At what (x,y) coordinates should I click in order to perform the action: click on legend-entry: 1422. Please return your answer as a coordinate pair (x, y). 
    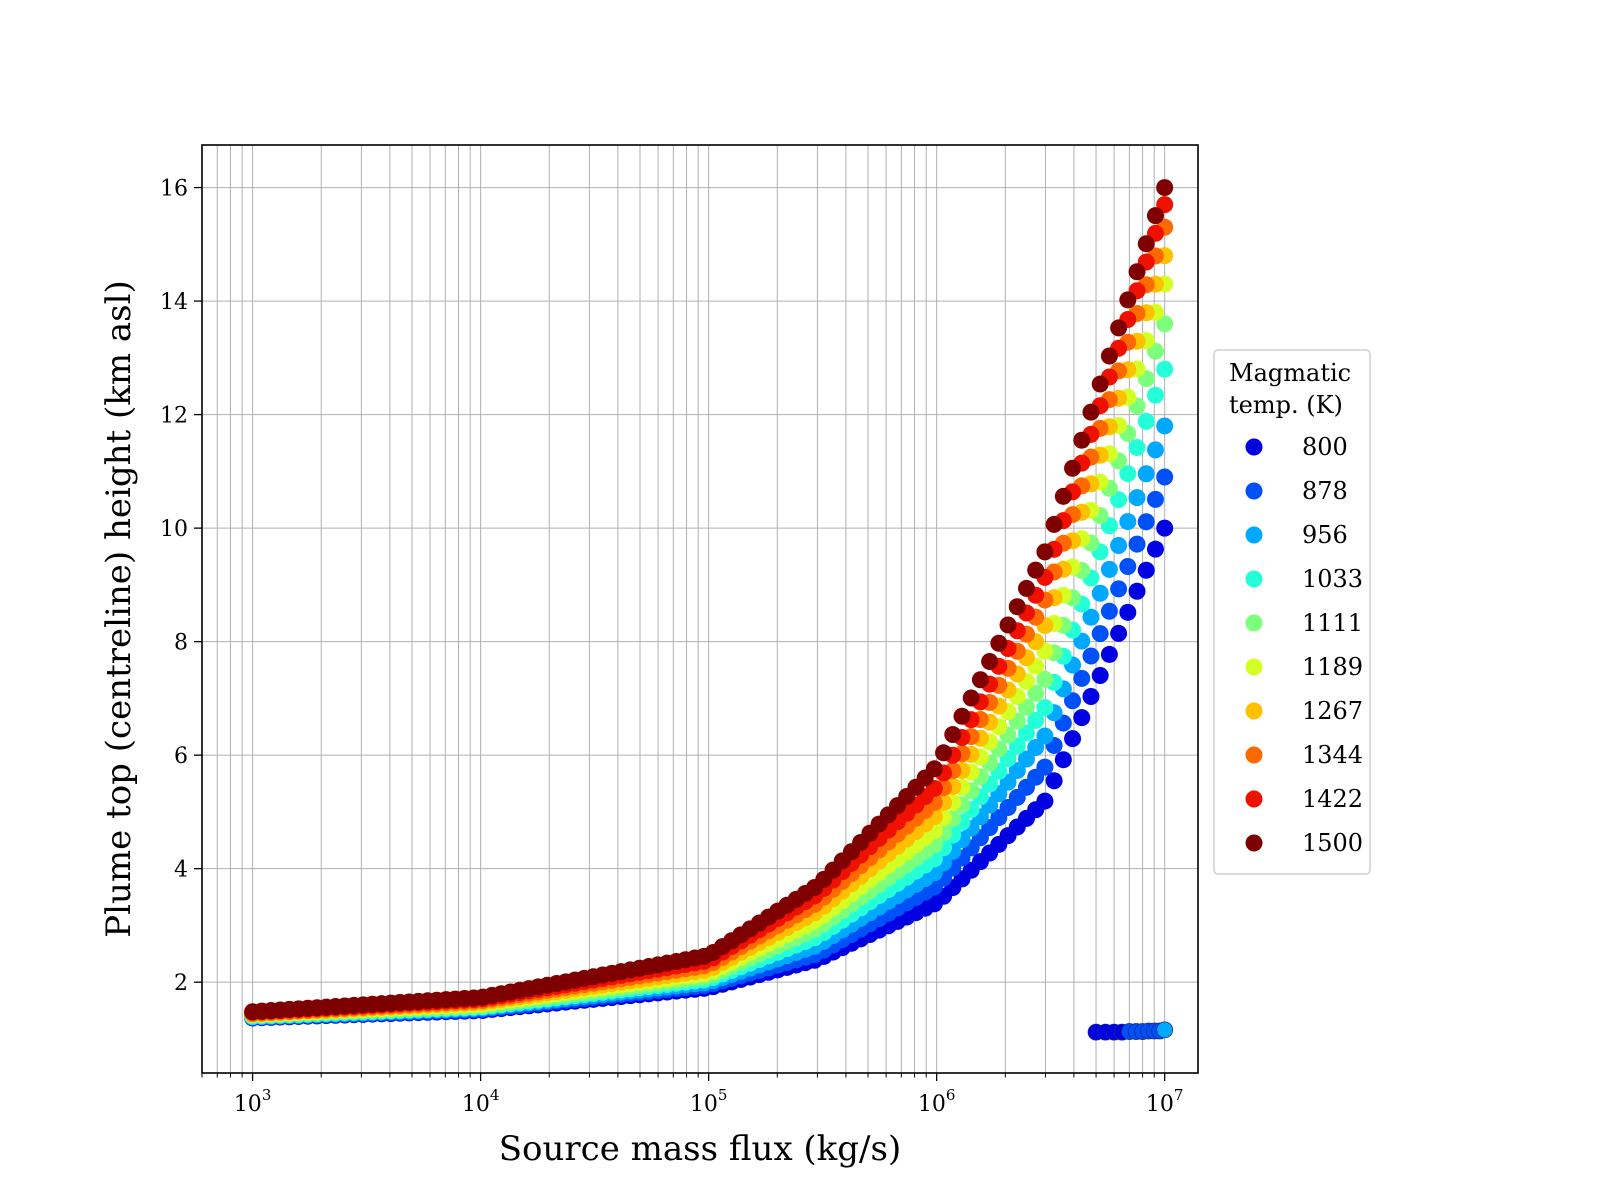
    Looking at the image, I should click on (1304, 799).